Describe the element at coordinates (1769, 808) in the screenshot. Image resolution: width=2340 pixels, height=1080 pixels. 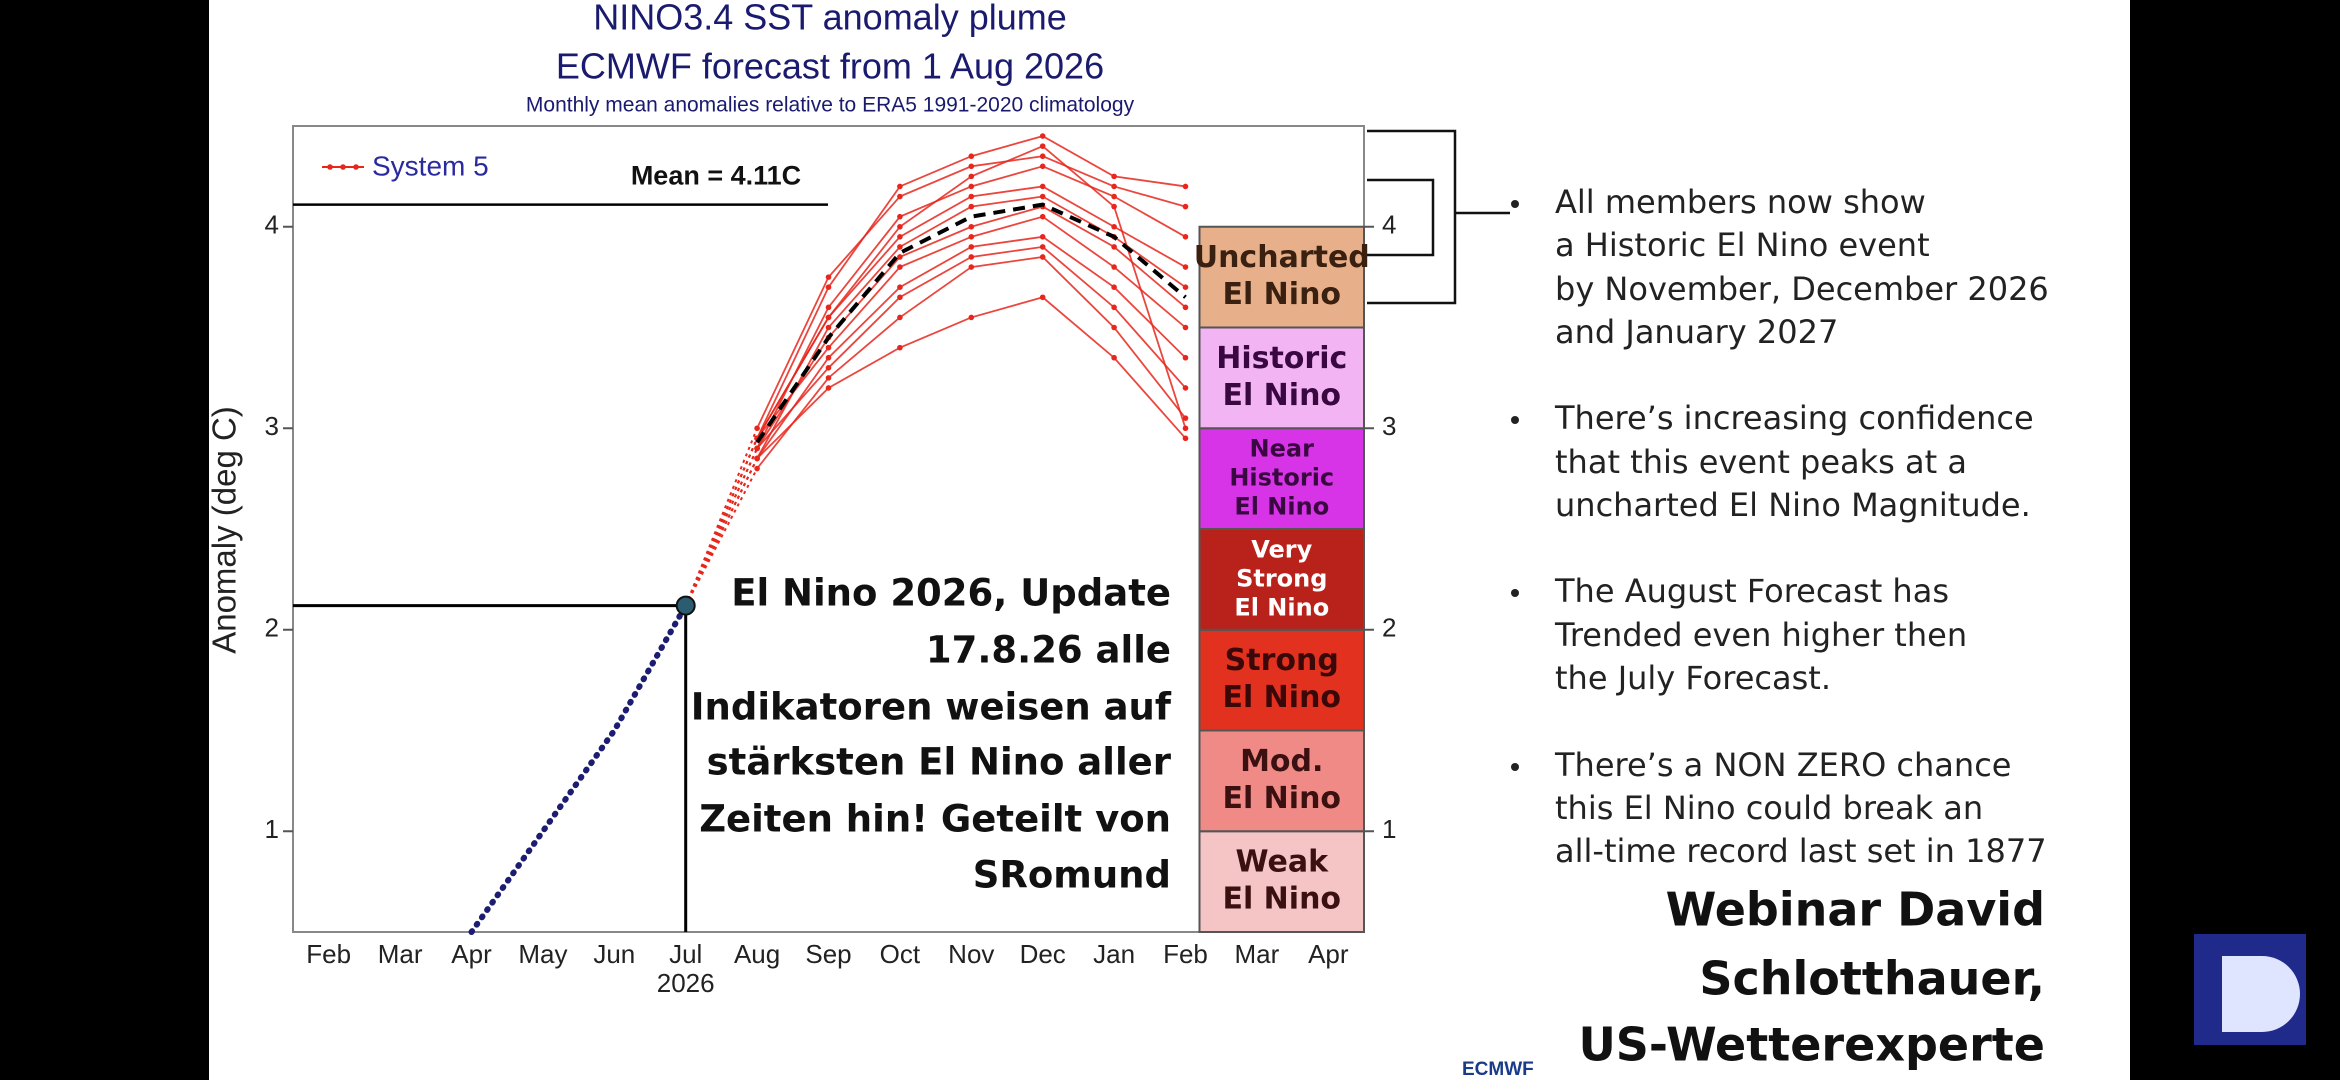
I see `bullet-text: this El Nino could break an` at that location.